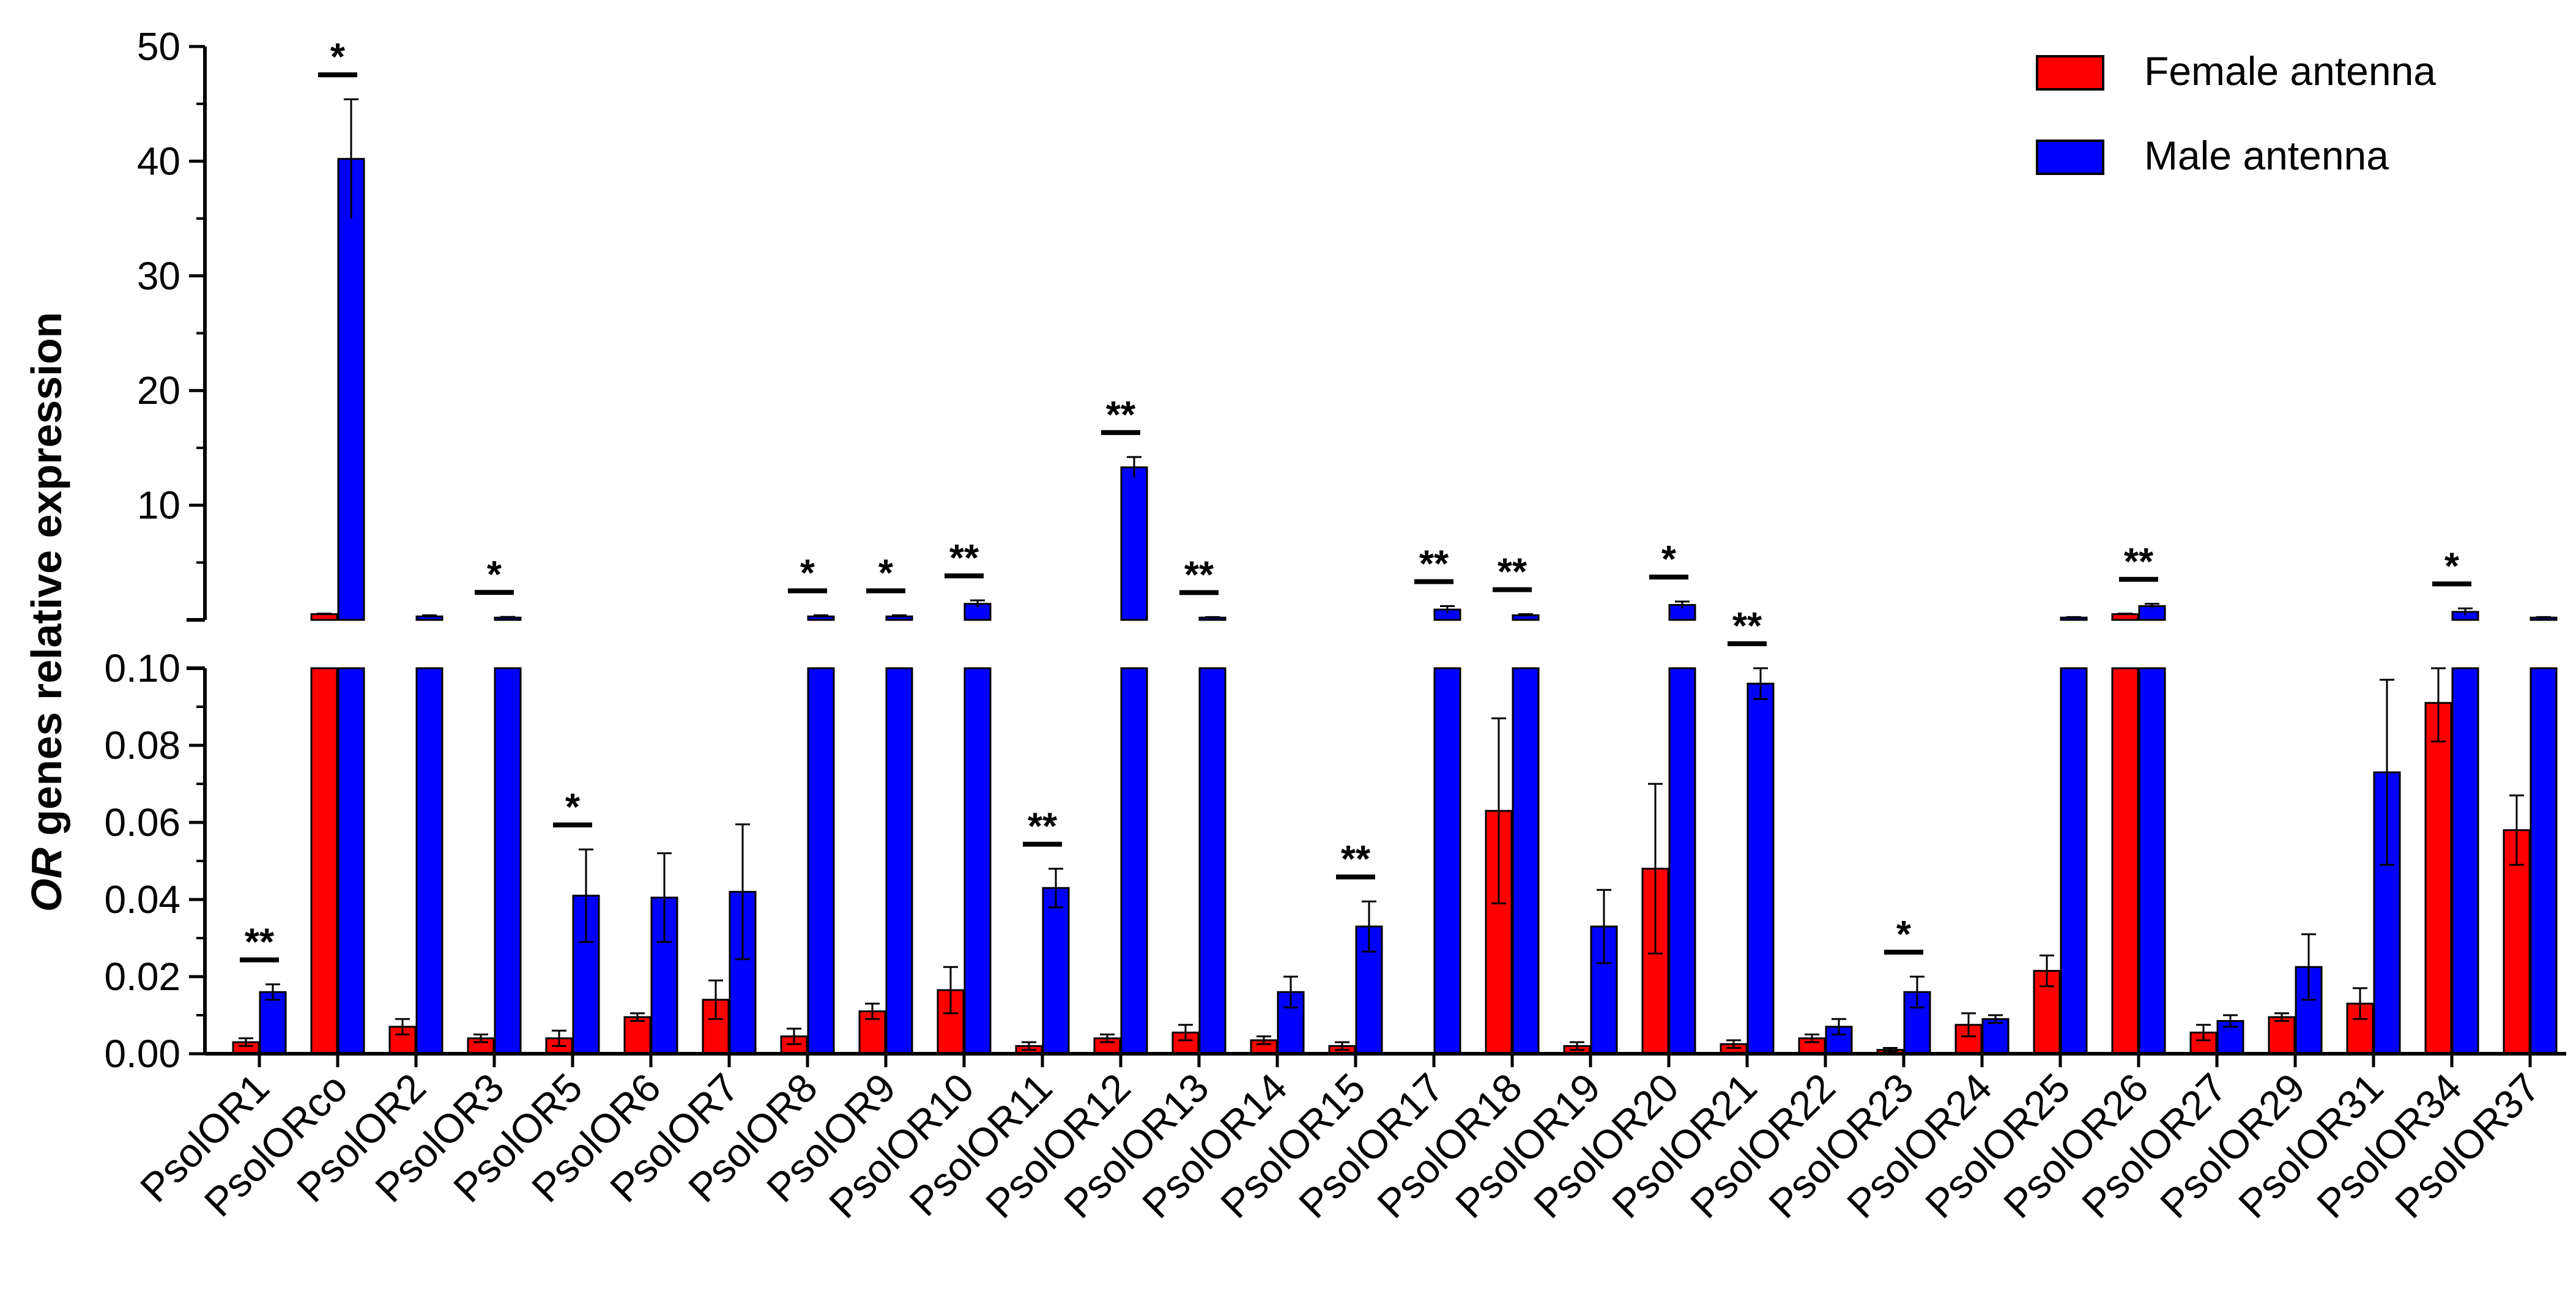 The image size is (2576, 1293). Describe the element at coordinates (807, 574) in the screenshot. I see `sig-label-PsolOR8: *` at that location.